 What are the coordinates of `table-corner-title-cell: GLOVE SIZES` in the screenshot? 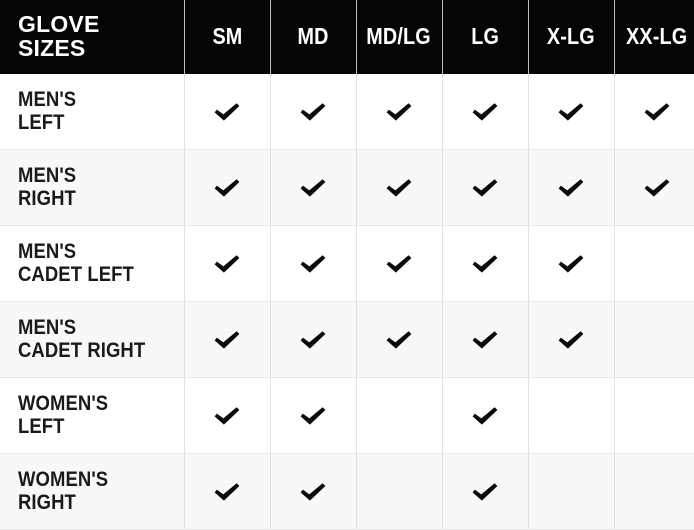 It's located at (92, 37).